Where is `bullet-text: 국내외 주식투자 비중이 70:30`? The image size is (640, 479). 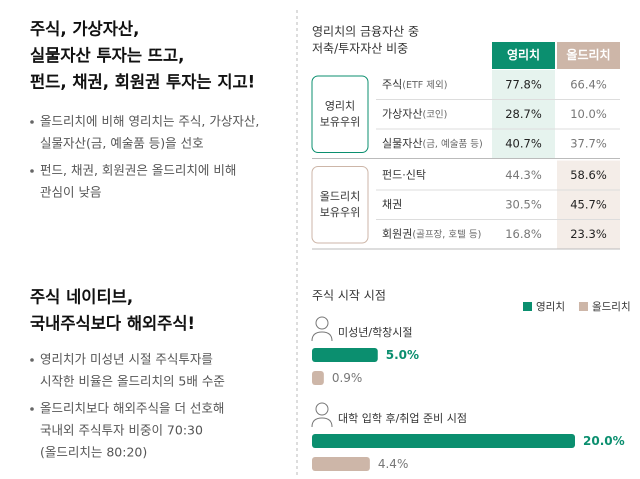 bullet-text: 국내외 주식투자 비중이 70:30 is located at coordinates (121, 430).